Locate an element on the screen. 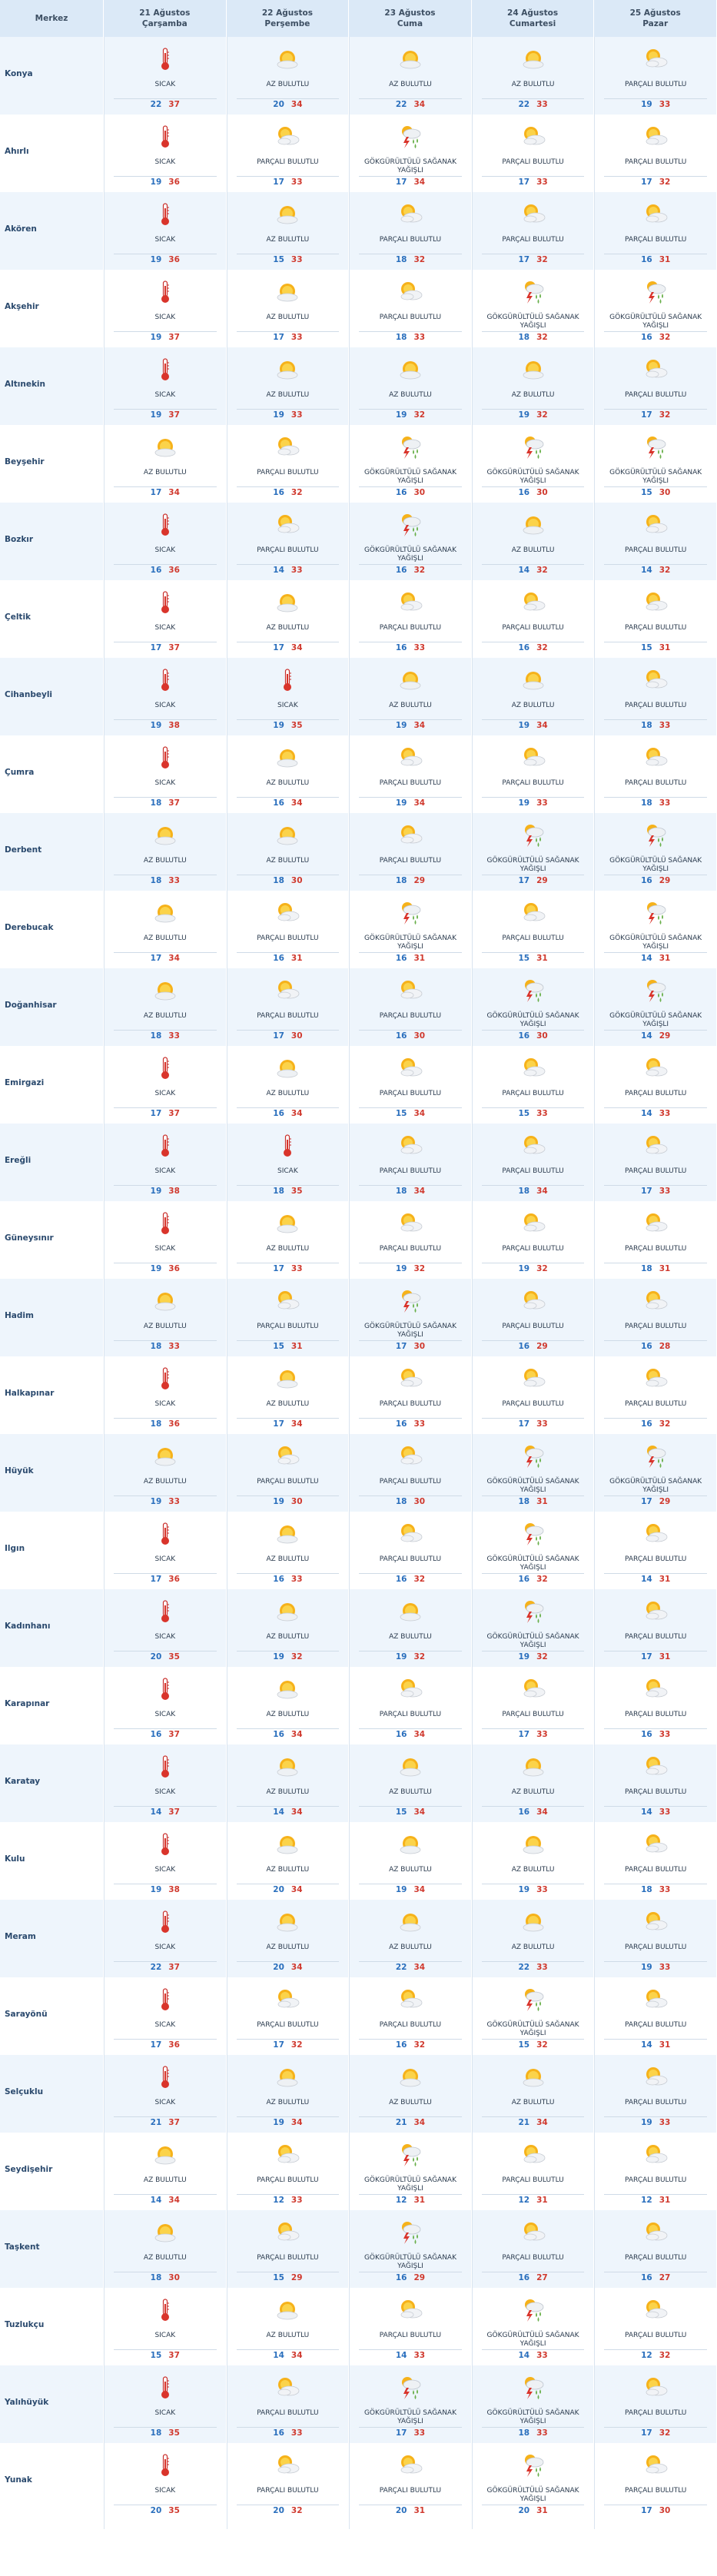 This screenshot has width=717, height=2576. city-name: Kulu is located at coordinates (52, 1861).